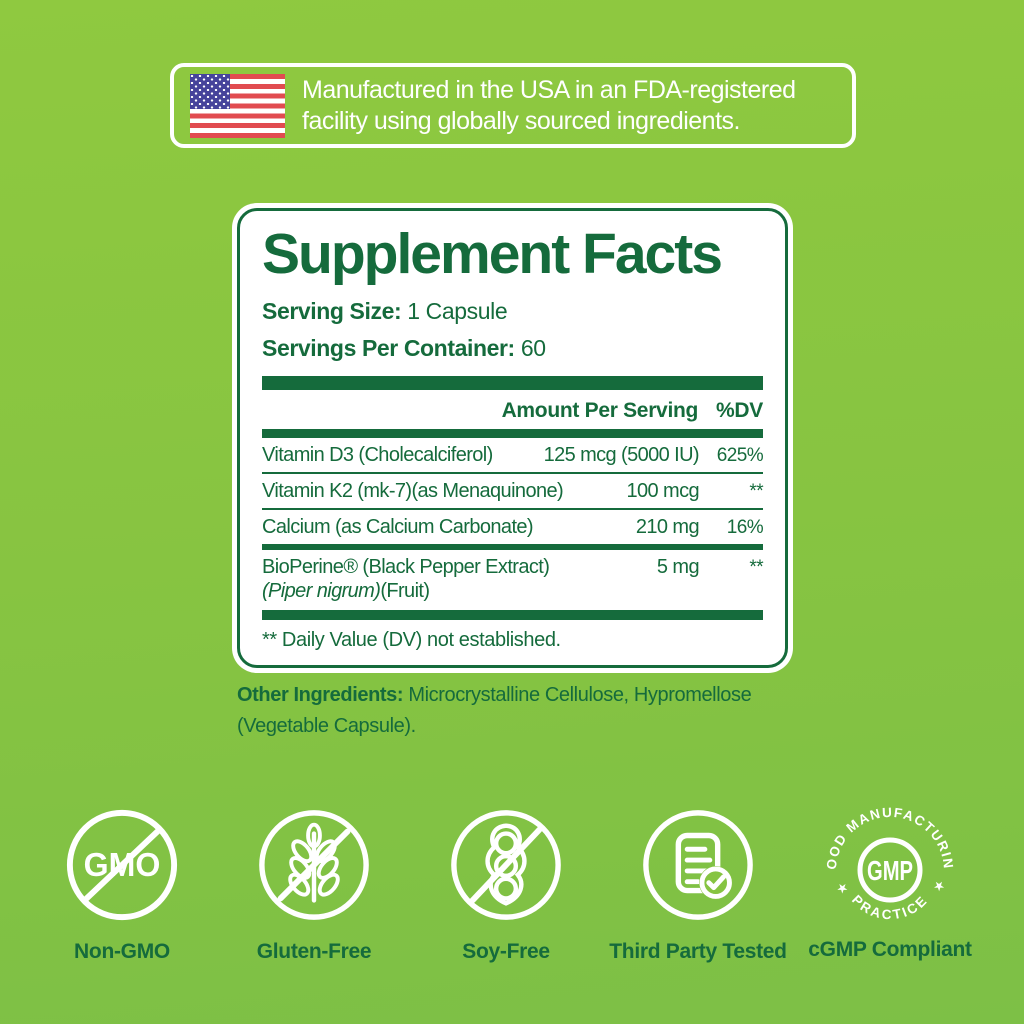 This screenshot has height=1024, width=1024. What do you see at coordinates (320, 695) in the screenshot?
I see `other-ingredients-label: Other Ingredients:` at bounding box center [320, 695].